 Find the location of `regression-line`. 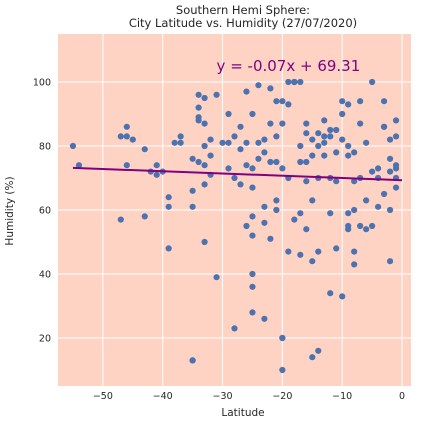

regression-line is located at coordinates (237, 174).